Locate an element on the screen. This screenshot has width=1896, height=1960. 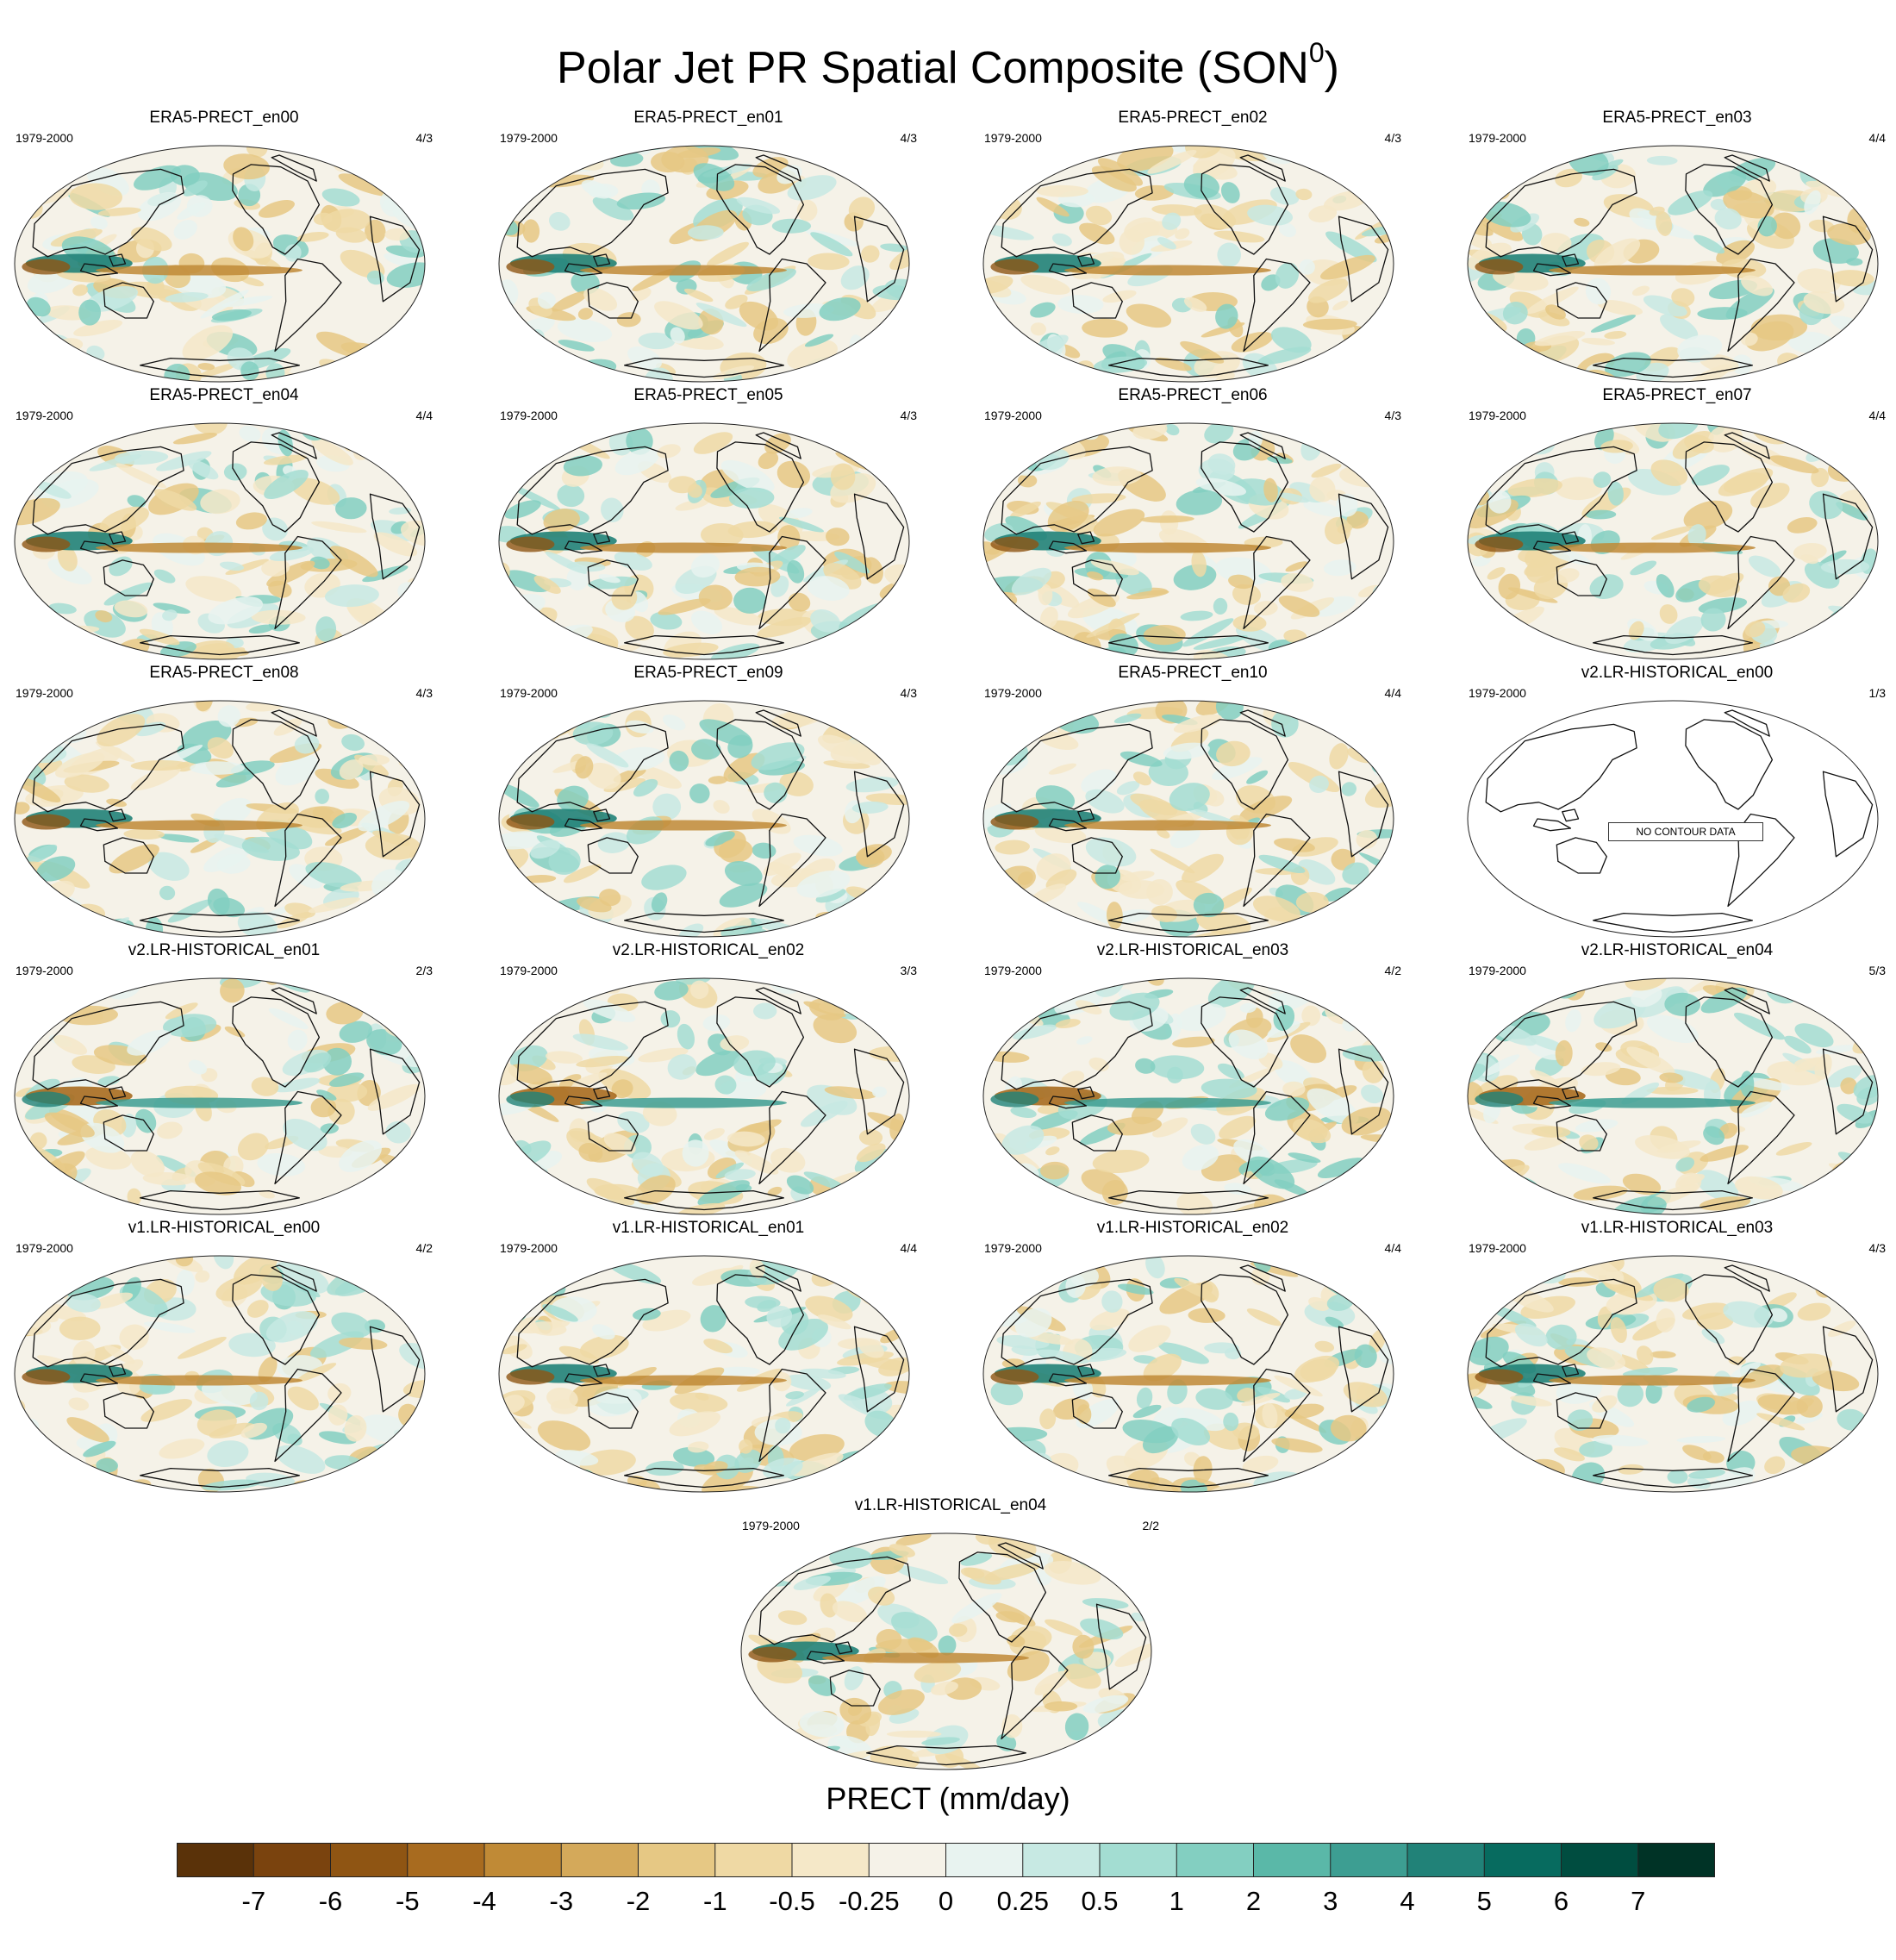
precip-field is located at coordinates (1673, 819).